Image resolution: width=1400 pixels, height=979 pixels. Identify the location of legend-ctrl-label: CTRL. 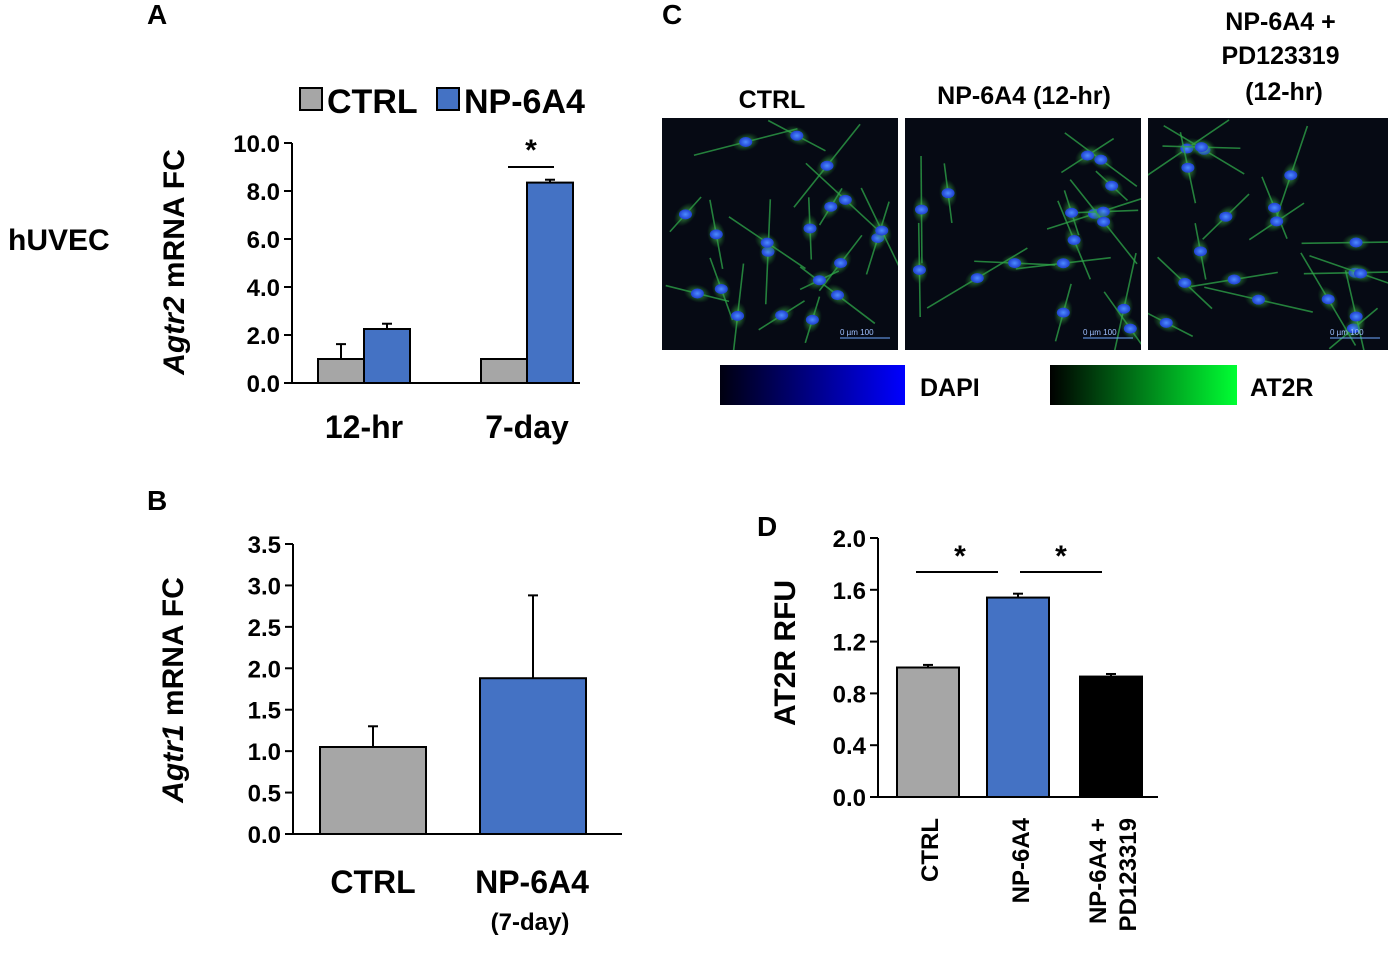
(372, 102).